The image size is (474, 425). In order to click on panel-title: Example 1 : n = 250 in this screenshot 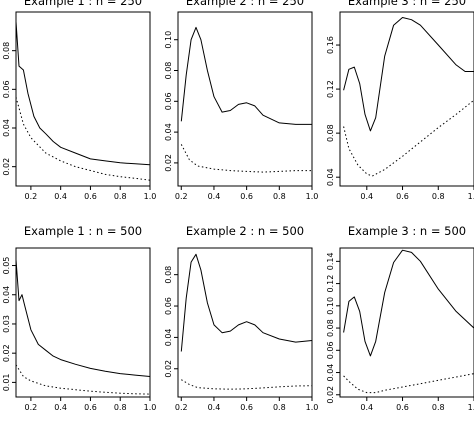, I will do `click(83, 4)`.